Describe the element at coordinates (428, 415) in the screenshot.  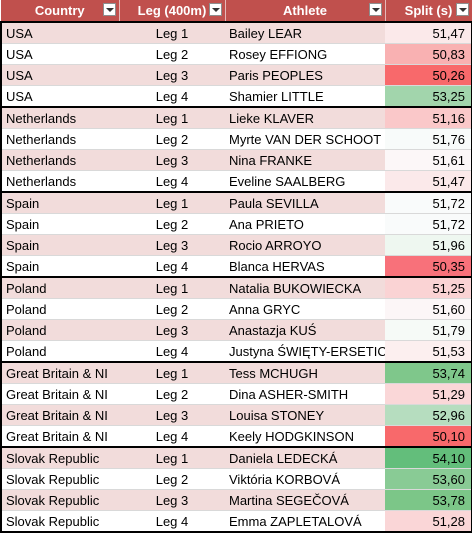
I see `split-cell: 52,96` at that location.